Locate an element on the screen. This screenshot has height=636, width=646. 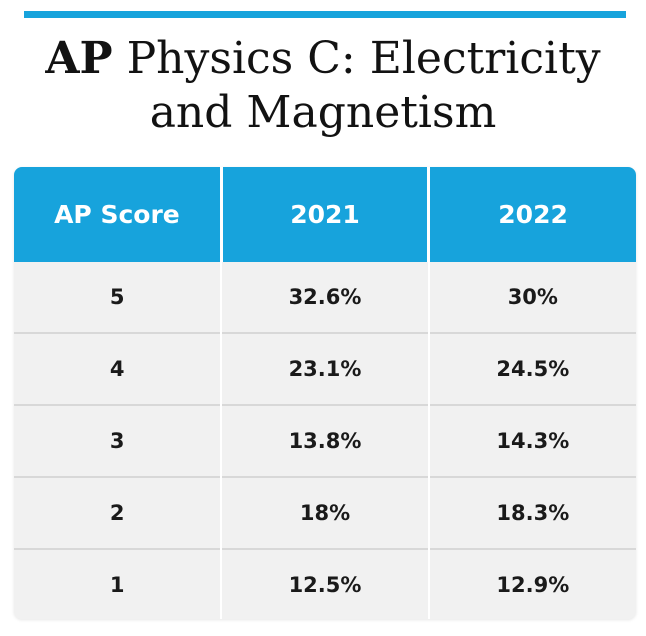
table-row: 5 32.6% 30% is located at coordinates (325, 297).